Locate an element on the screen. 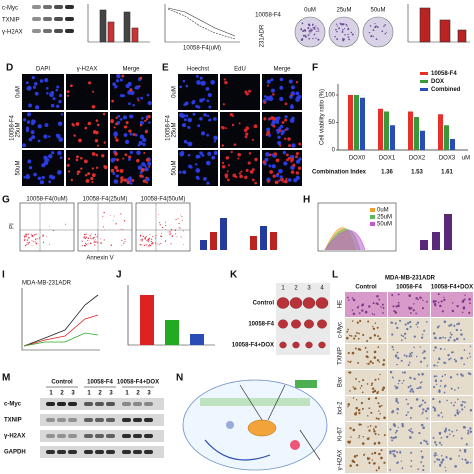 The height and width of the screenshot is (474, 474). panel-label: F is located at coordinates (315, 68).